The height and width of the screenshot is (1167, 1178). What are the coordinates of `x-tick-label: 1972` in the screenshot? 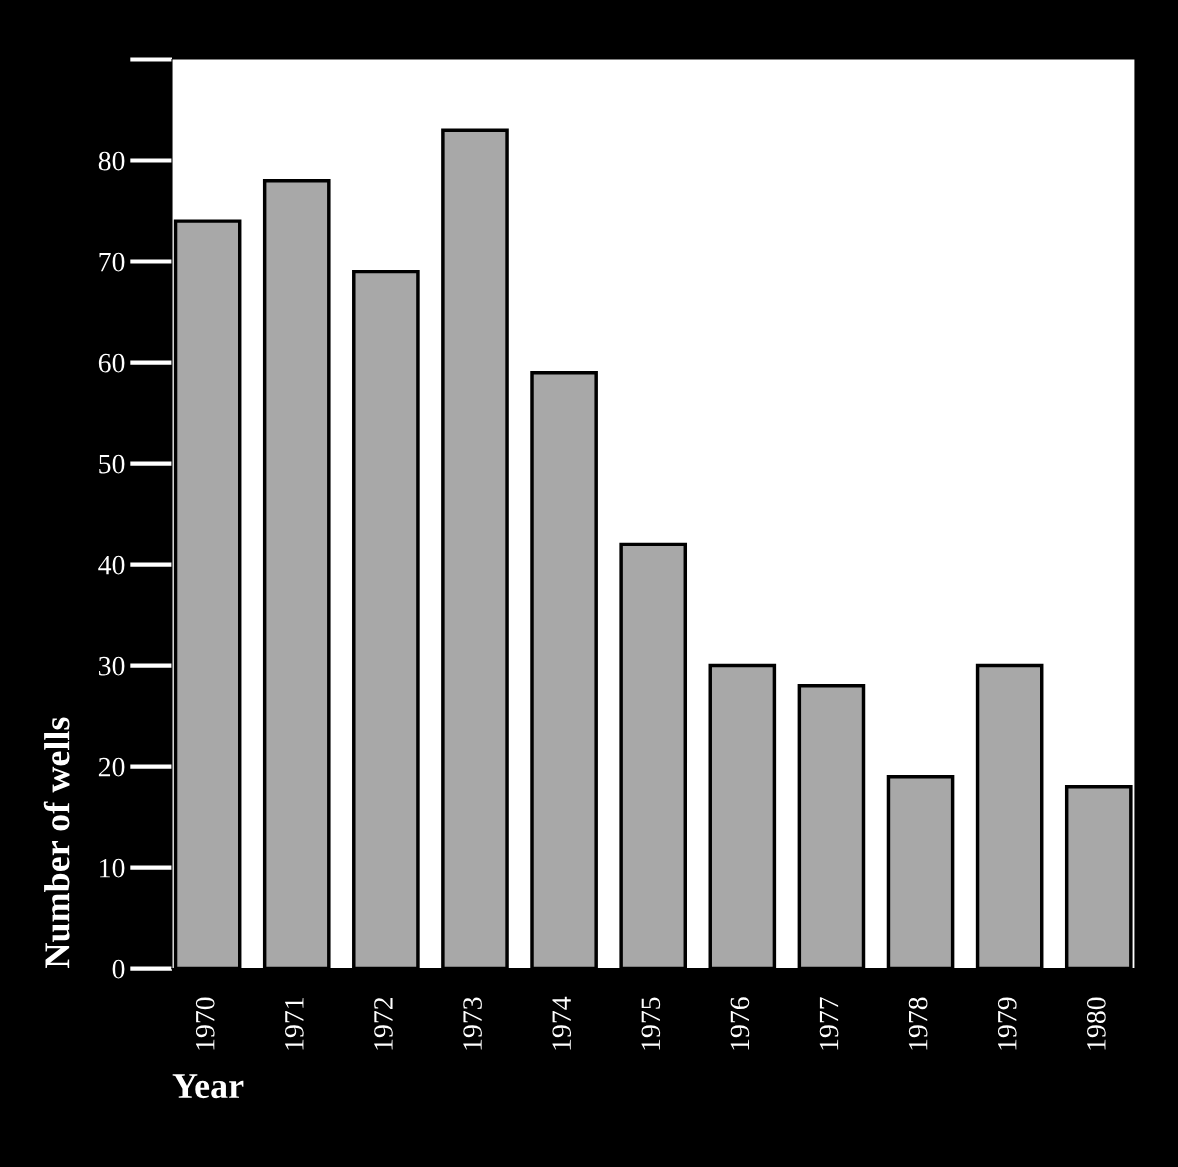 It's located at (383, 1023).